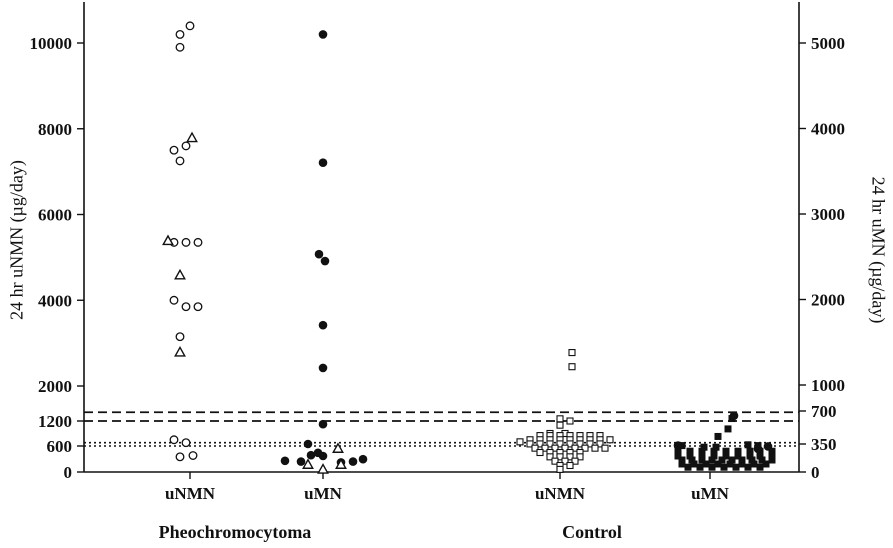 This screenshot has width=893, height=548. Describe the element at coordinates (235, 532) in the screenshot. I see `group-label-pheochromocytoma: Pheochromocytoma` at that location.